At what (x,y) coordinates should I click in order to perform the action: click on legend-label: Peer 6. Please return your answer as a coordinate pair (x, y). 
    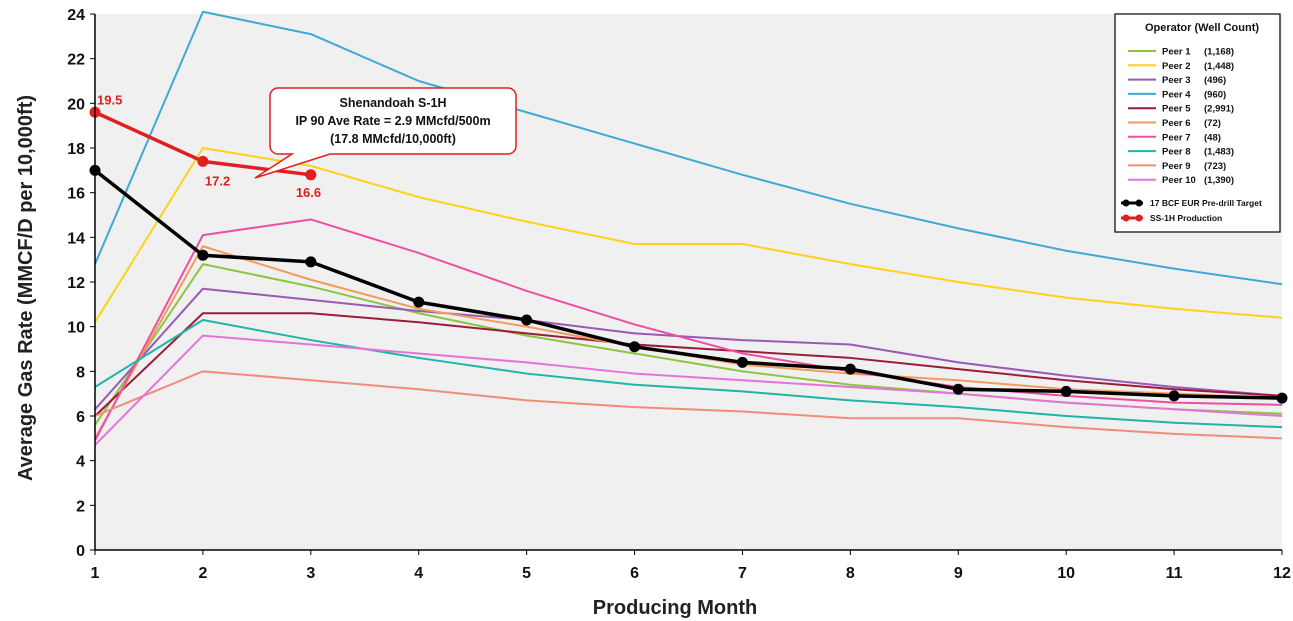
    Looking at the image, I should click on (1176, 123).